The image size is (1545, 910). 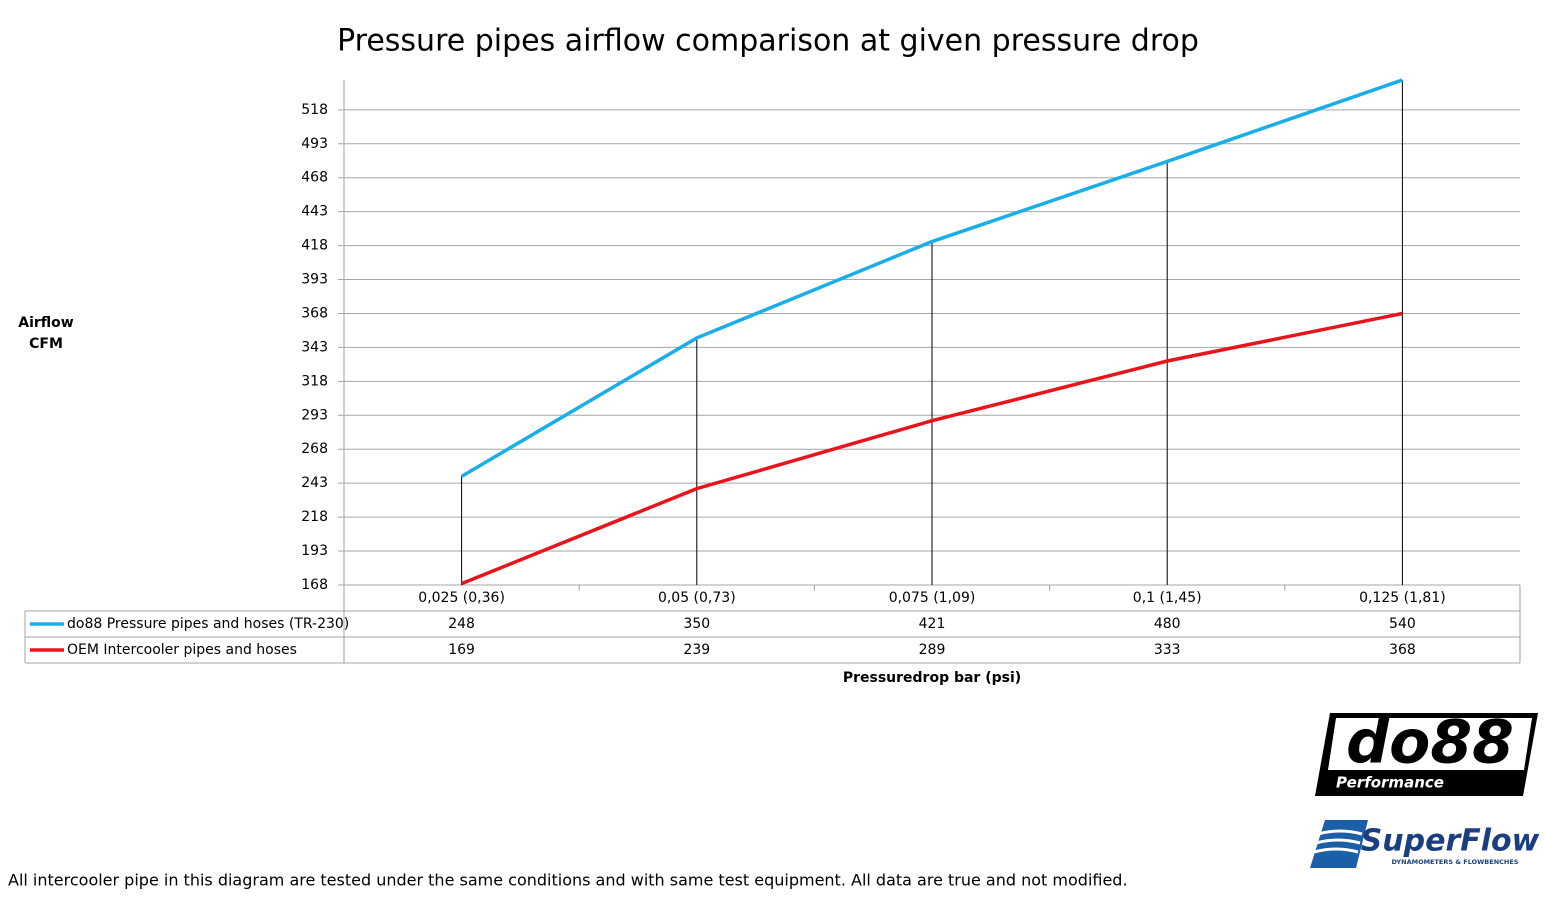 What do you see at coordinates (46, 323) in the screenshot?
I see `y-axis-label: Airflow` at bounding box center [46, 323].